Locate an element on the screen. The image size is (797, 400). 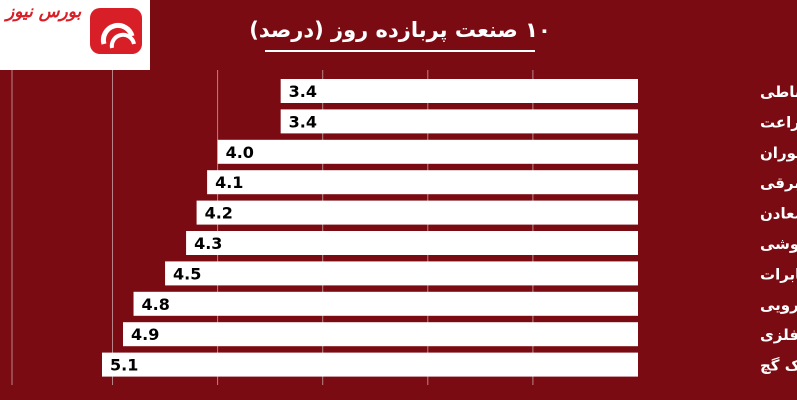
data-label: 4.8 is located at coordinates (156, 304).